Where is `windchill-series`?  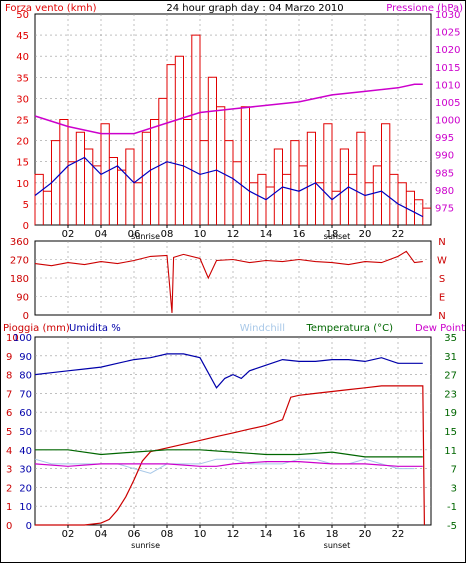
windchill-series is located at coordinates (224, 466).